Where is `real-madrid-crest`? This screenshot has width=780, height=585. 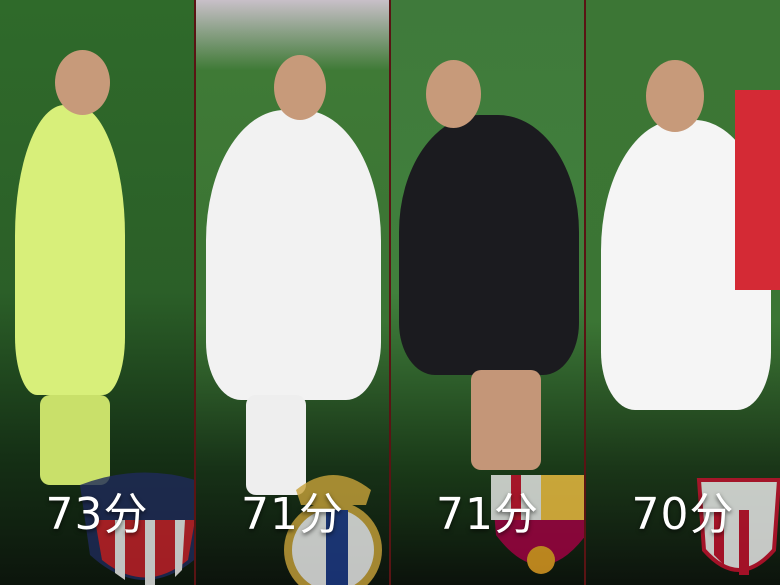 real-madrid-crest is located at coordinates (333, 530).